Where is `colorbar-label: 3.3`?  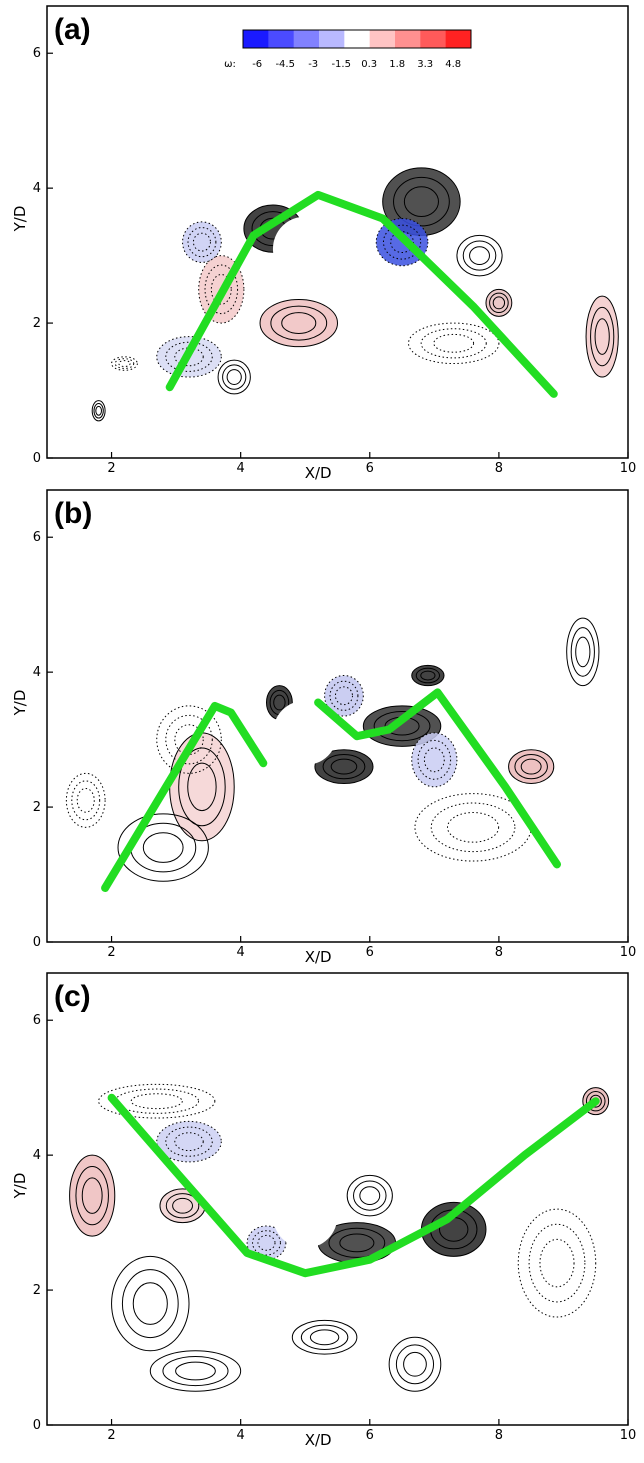 colorbar-label: 3.3 is located at coordinates (425, 64).